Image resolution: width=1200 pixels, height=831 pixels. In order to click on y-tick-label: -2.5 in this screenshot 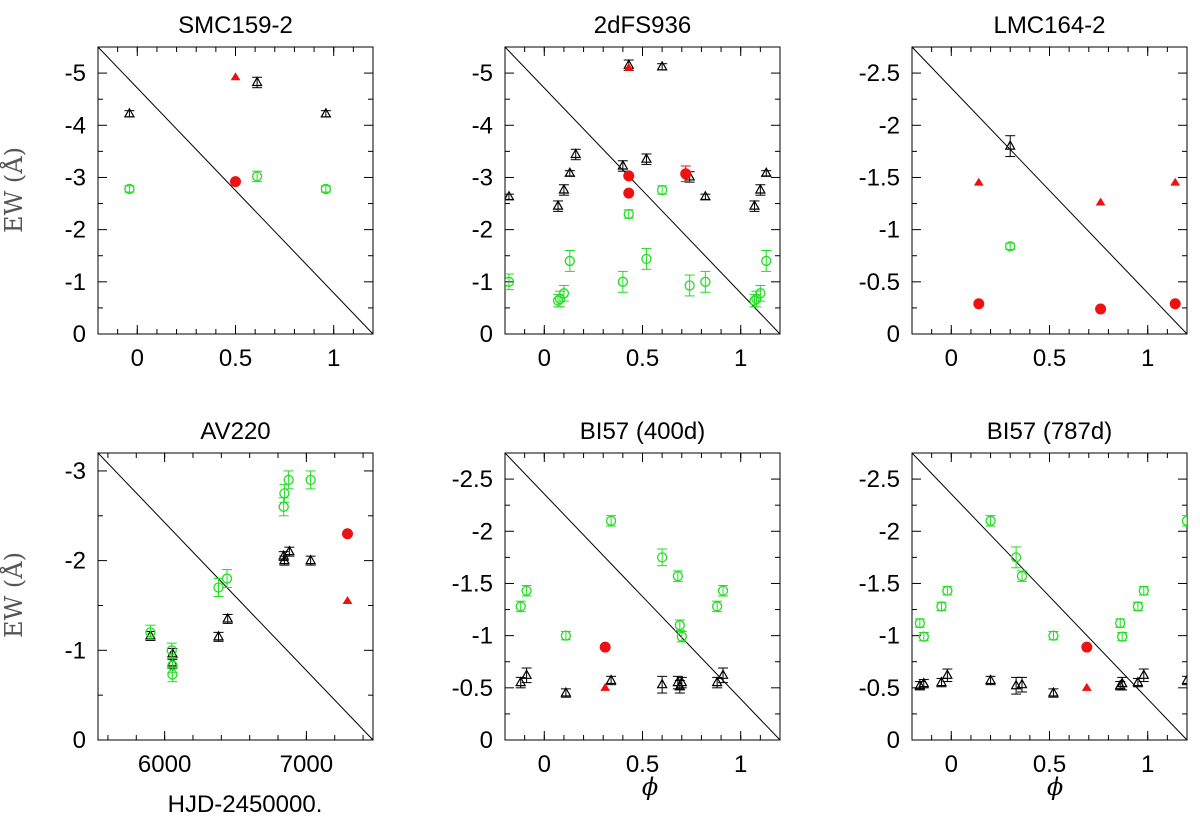, I will do `click(472, 479)`.